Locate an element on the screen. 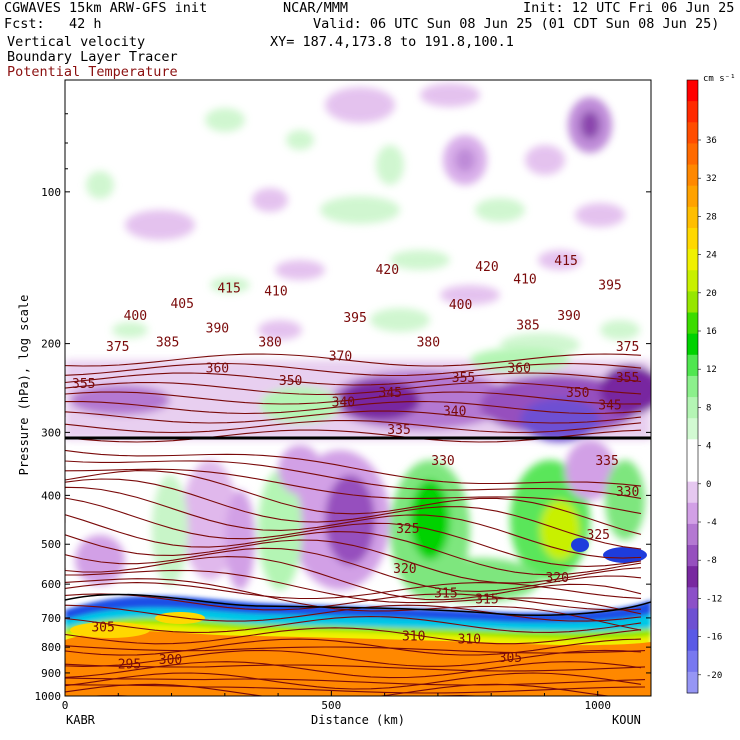  x-tick-label: 0 is located at coordinates (65, 705).